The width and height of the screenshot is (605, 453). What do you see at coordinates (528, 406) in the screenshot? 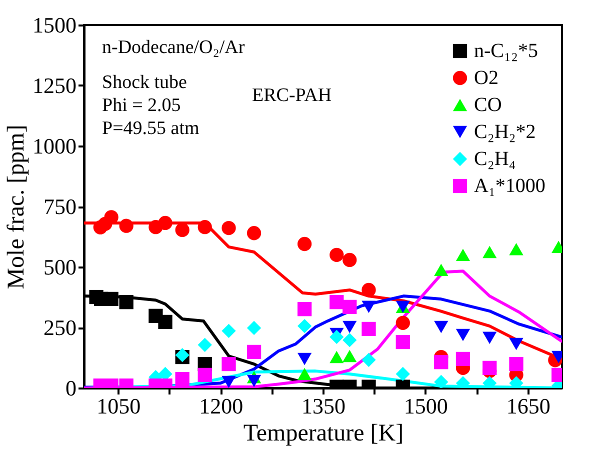
I see `x-tick-label: 1650` at bounding box center [528, 406].